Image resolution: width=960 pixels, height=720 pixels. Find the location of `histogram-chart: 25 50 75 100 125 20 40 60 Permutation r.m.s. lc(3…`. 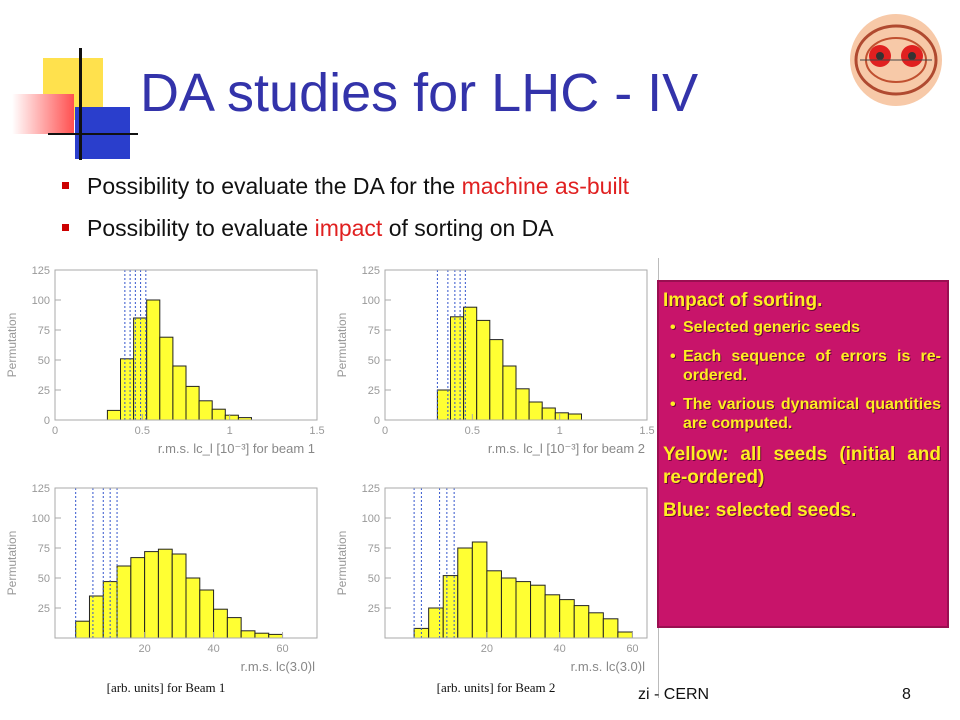

histogram-chart: 25 50 75 100 125 20 40 60 Permutation r.m.s. lc(3… is located at coordinates (161, 589).